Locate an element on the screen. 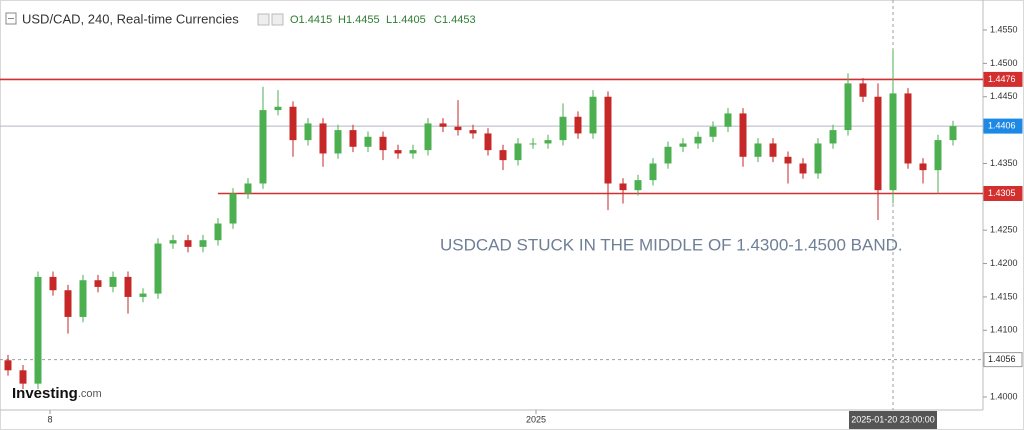  crosshair-box is located at coordinates (893, 420).